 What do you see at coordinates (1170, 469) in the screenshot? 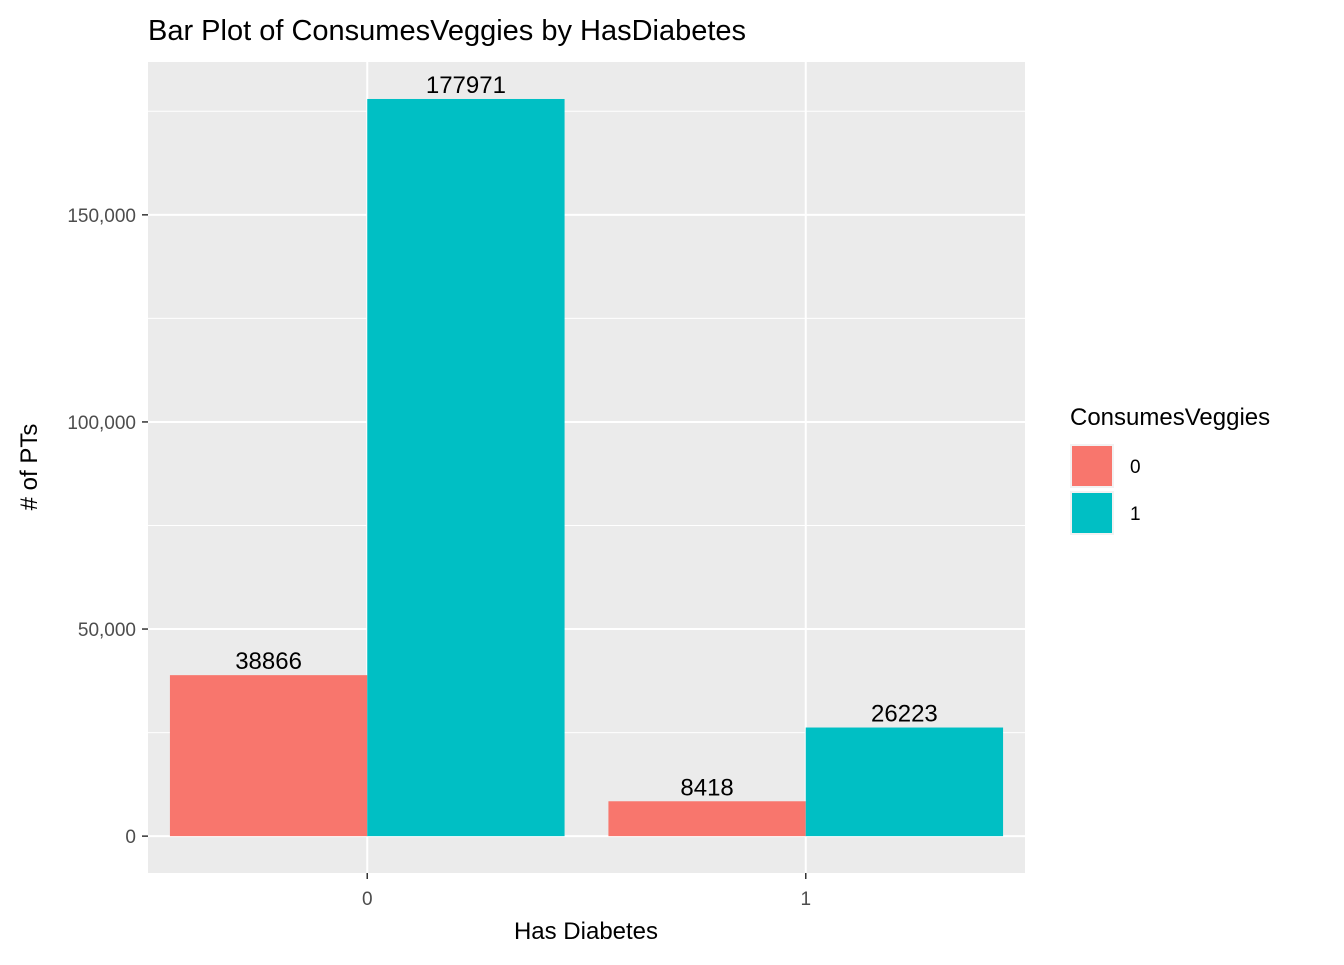
I see `legend: ConsumesVeggies 0 1` at bounding box center [1170, 469].